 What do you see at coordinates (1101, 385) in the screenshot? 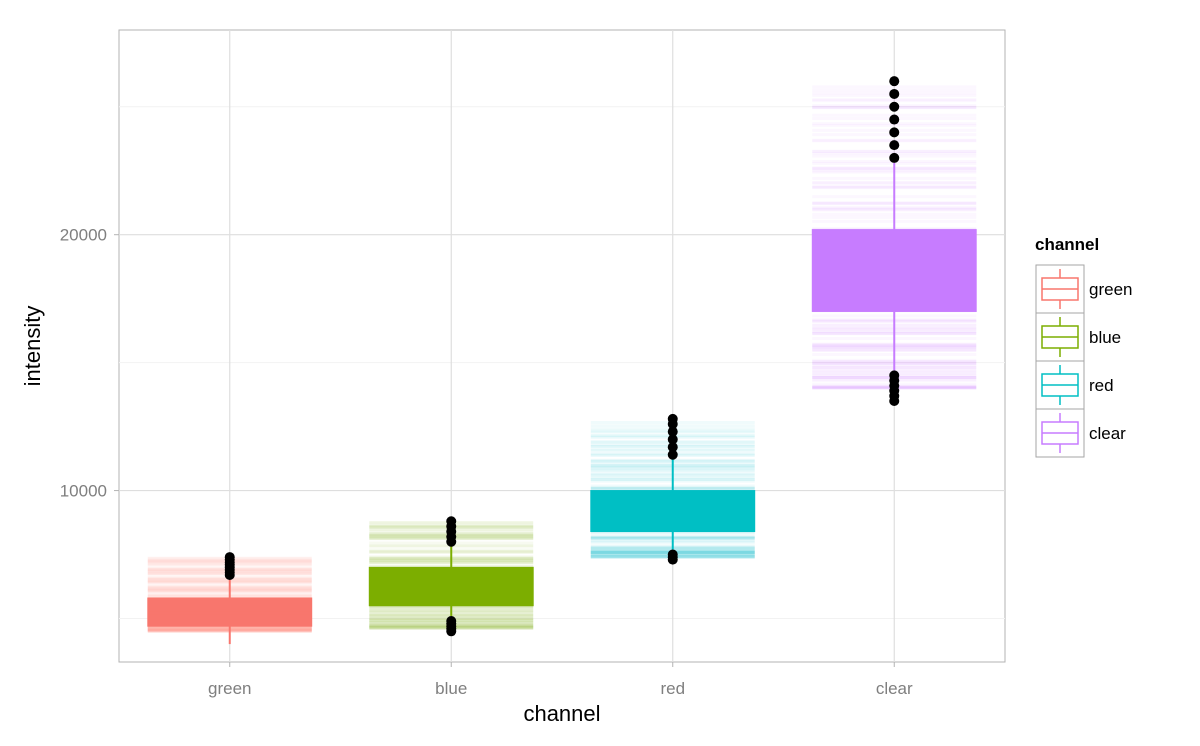
I see `legend-label-red: red` at bounding box center [1101, 385].